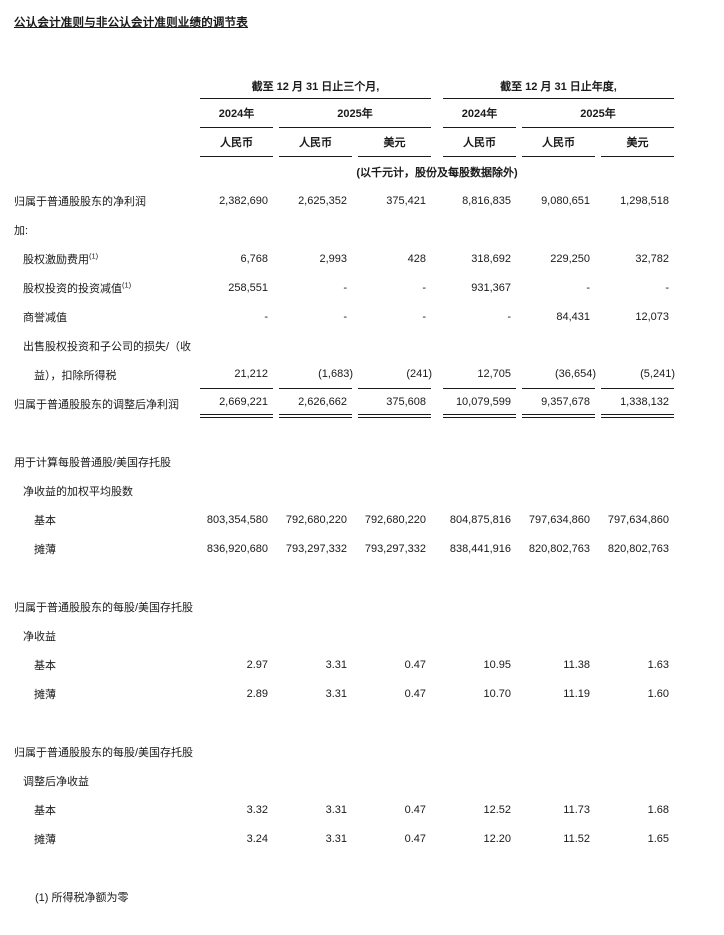  Describe the element at coordinates (315, 200) in the screenshot. I see `value-cell: 2,625,352` at that location.